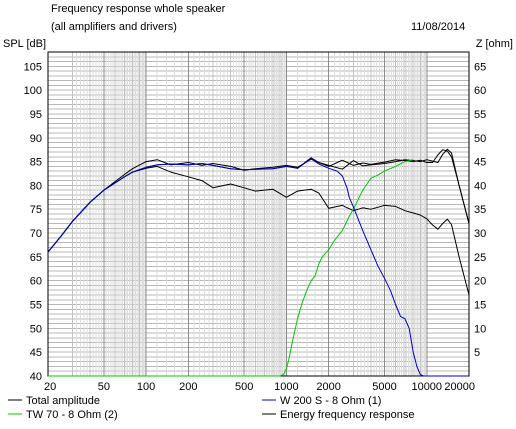 Image resolution: width=516 pixels, height=429 pixels. I want to click on y-tick-label: 70, so click(36, 234).